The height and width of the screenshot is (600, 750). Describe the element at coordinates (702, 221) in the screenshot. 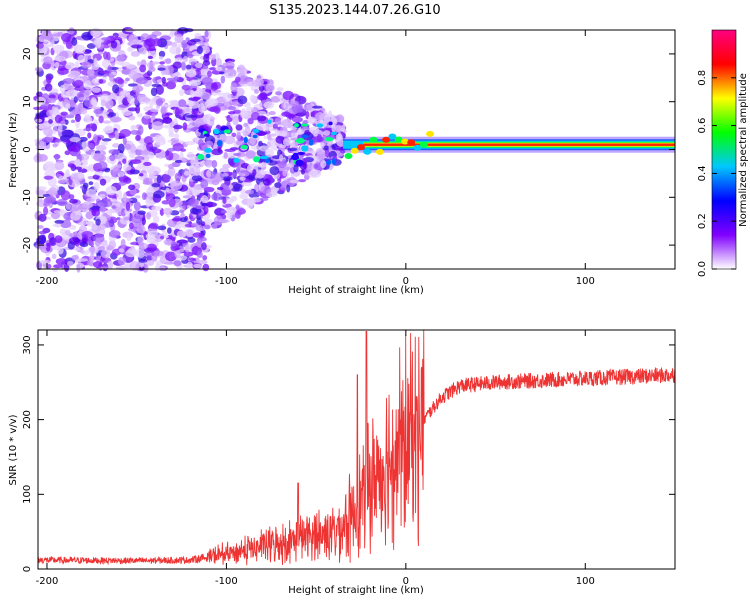

I see `colorbar-tick-label: 0.2` at that location.